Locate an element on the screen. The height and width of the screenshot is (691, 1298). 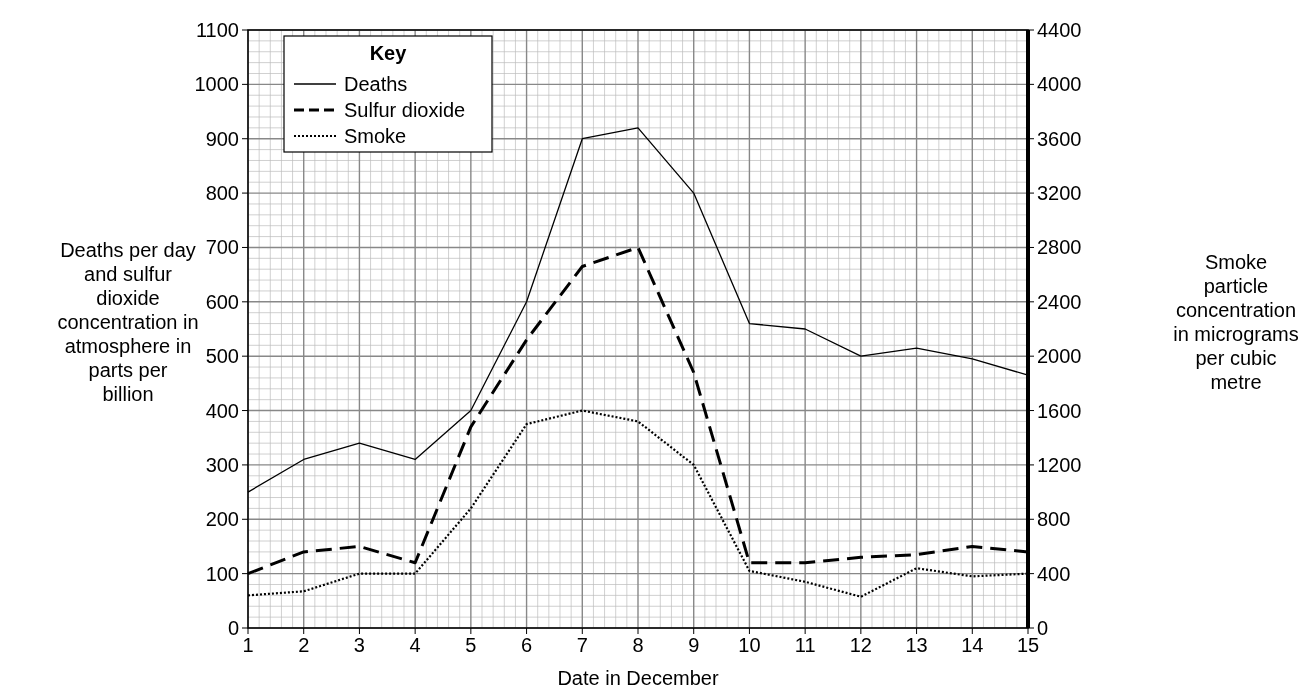
y2-tick-label: 2000 is located at coordinates (1059, 356).